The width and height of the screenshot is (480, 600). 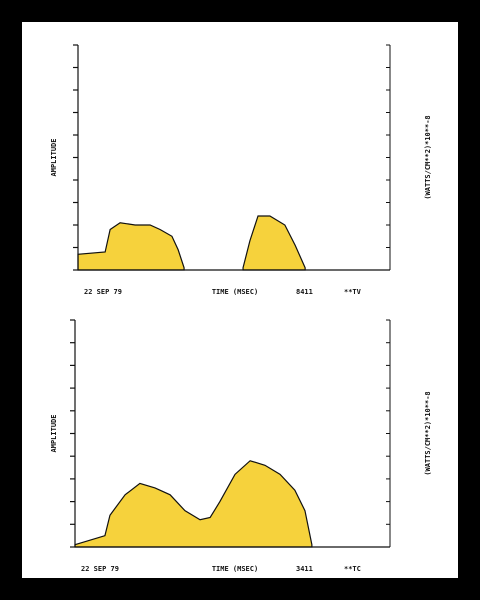 I want to click on code: 3411, so click(x=304, y=569).